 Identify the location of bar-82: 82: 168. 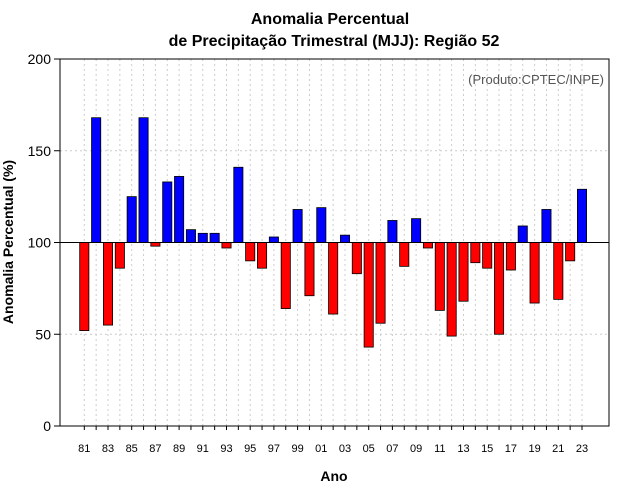
(96, 180).